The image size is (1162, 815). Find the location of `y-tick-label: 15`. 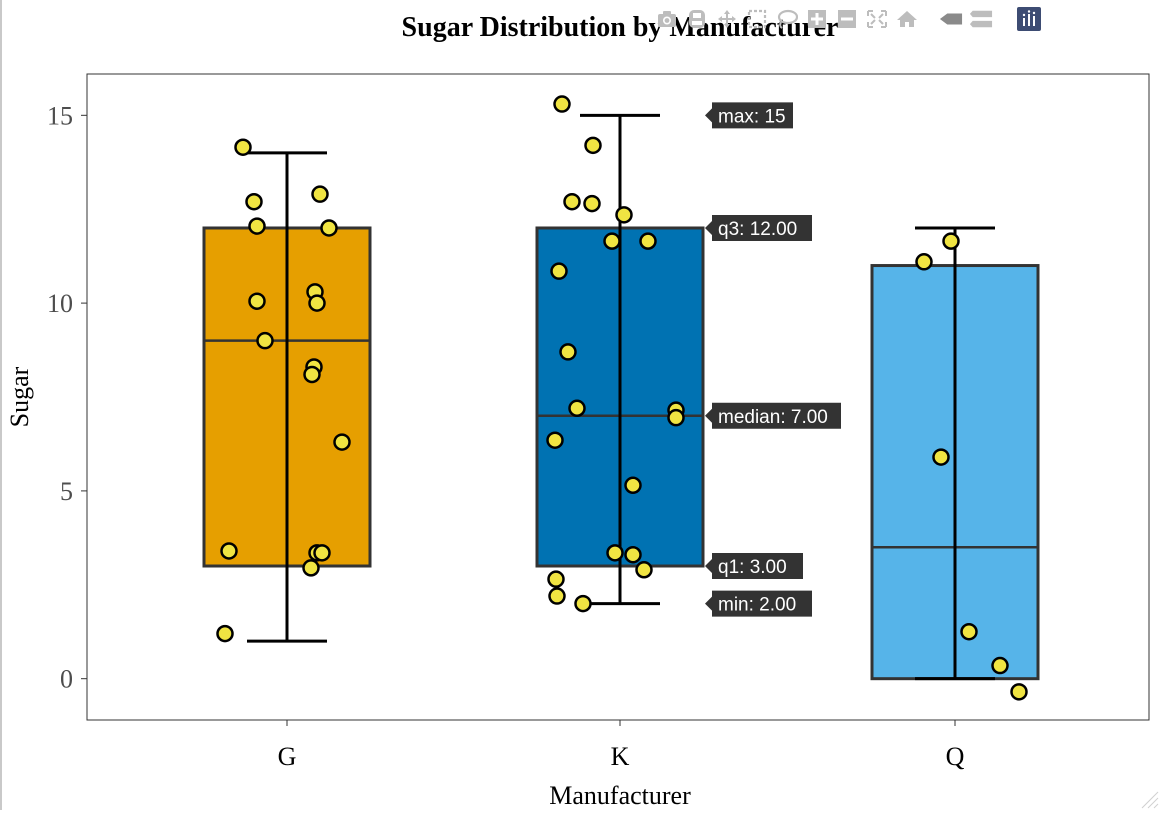

y-tick-label: 15 is located at coordinates (60, 115).